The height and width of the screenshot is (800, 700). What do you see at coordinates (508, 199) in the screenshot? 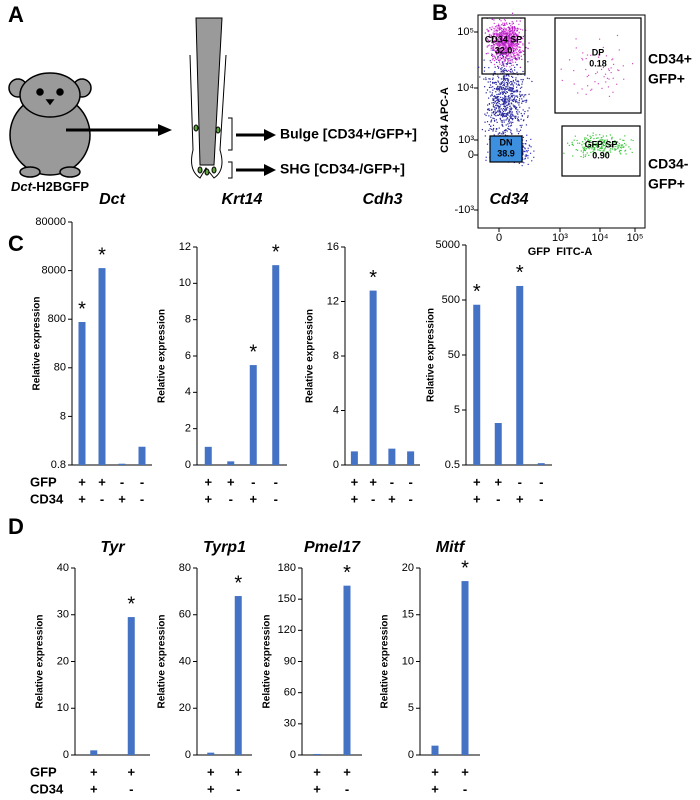
I see `chart-title: Cd34` at bounding box center [508, 199].